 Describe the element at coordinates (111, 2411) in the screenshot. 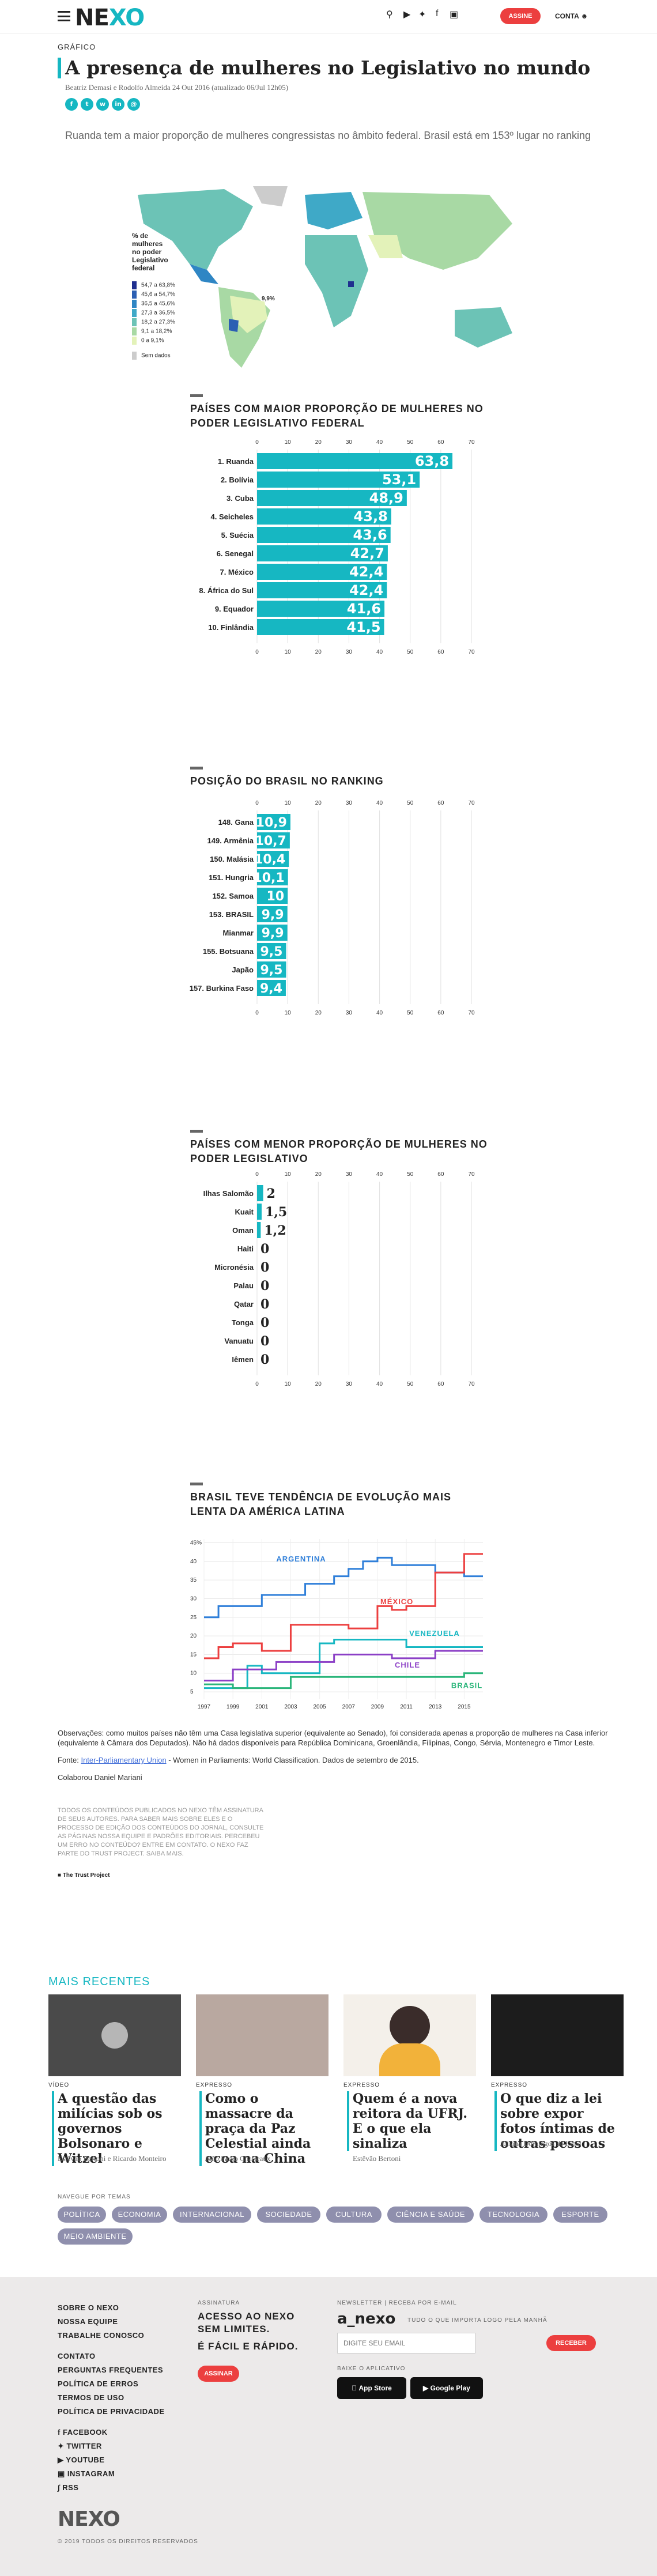

I see `footer-link: POLÍTICA DE PRIVACIDADE` at that location.